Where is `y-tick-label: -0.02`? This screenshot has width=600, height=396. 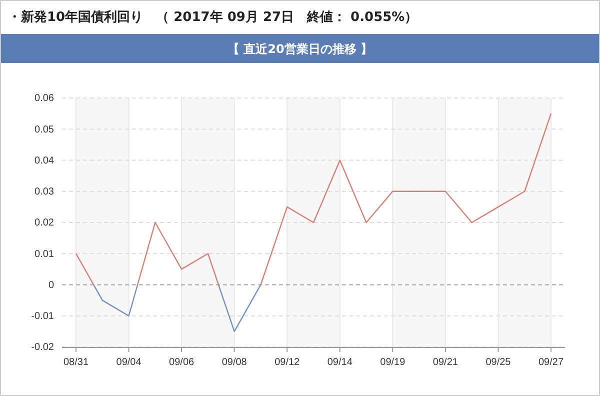
y-tick-label: -0.02 is located at coordinates (42, 348).